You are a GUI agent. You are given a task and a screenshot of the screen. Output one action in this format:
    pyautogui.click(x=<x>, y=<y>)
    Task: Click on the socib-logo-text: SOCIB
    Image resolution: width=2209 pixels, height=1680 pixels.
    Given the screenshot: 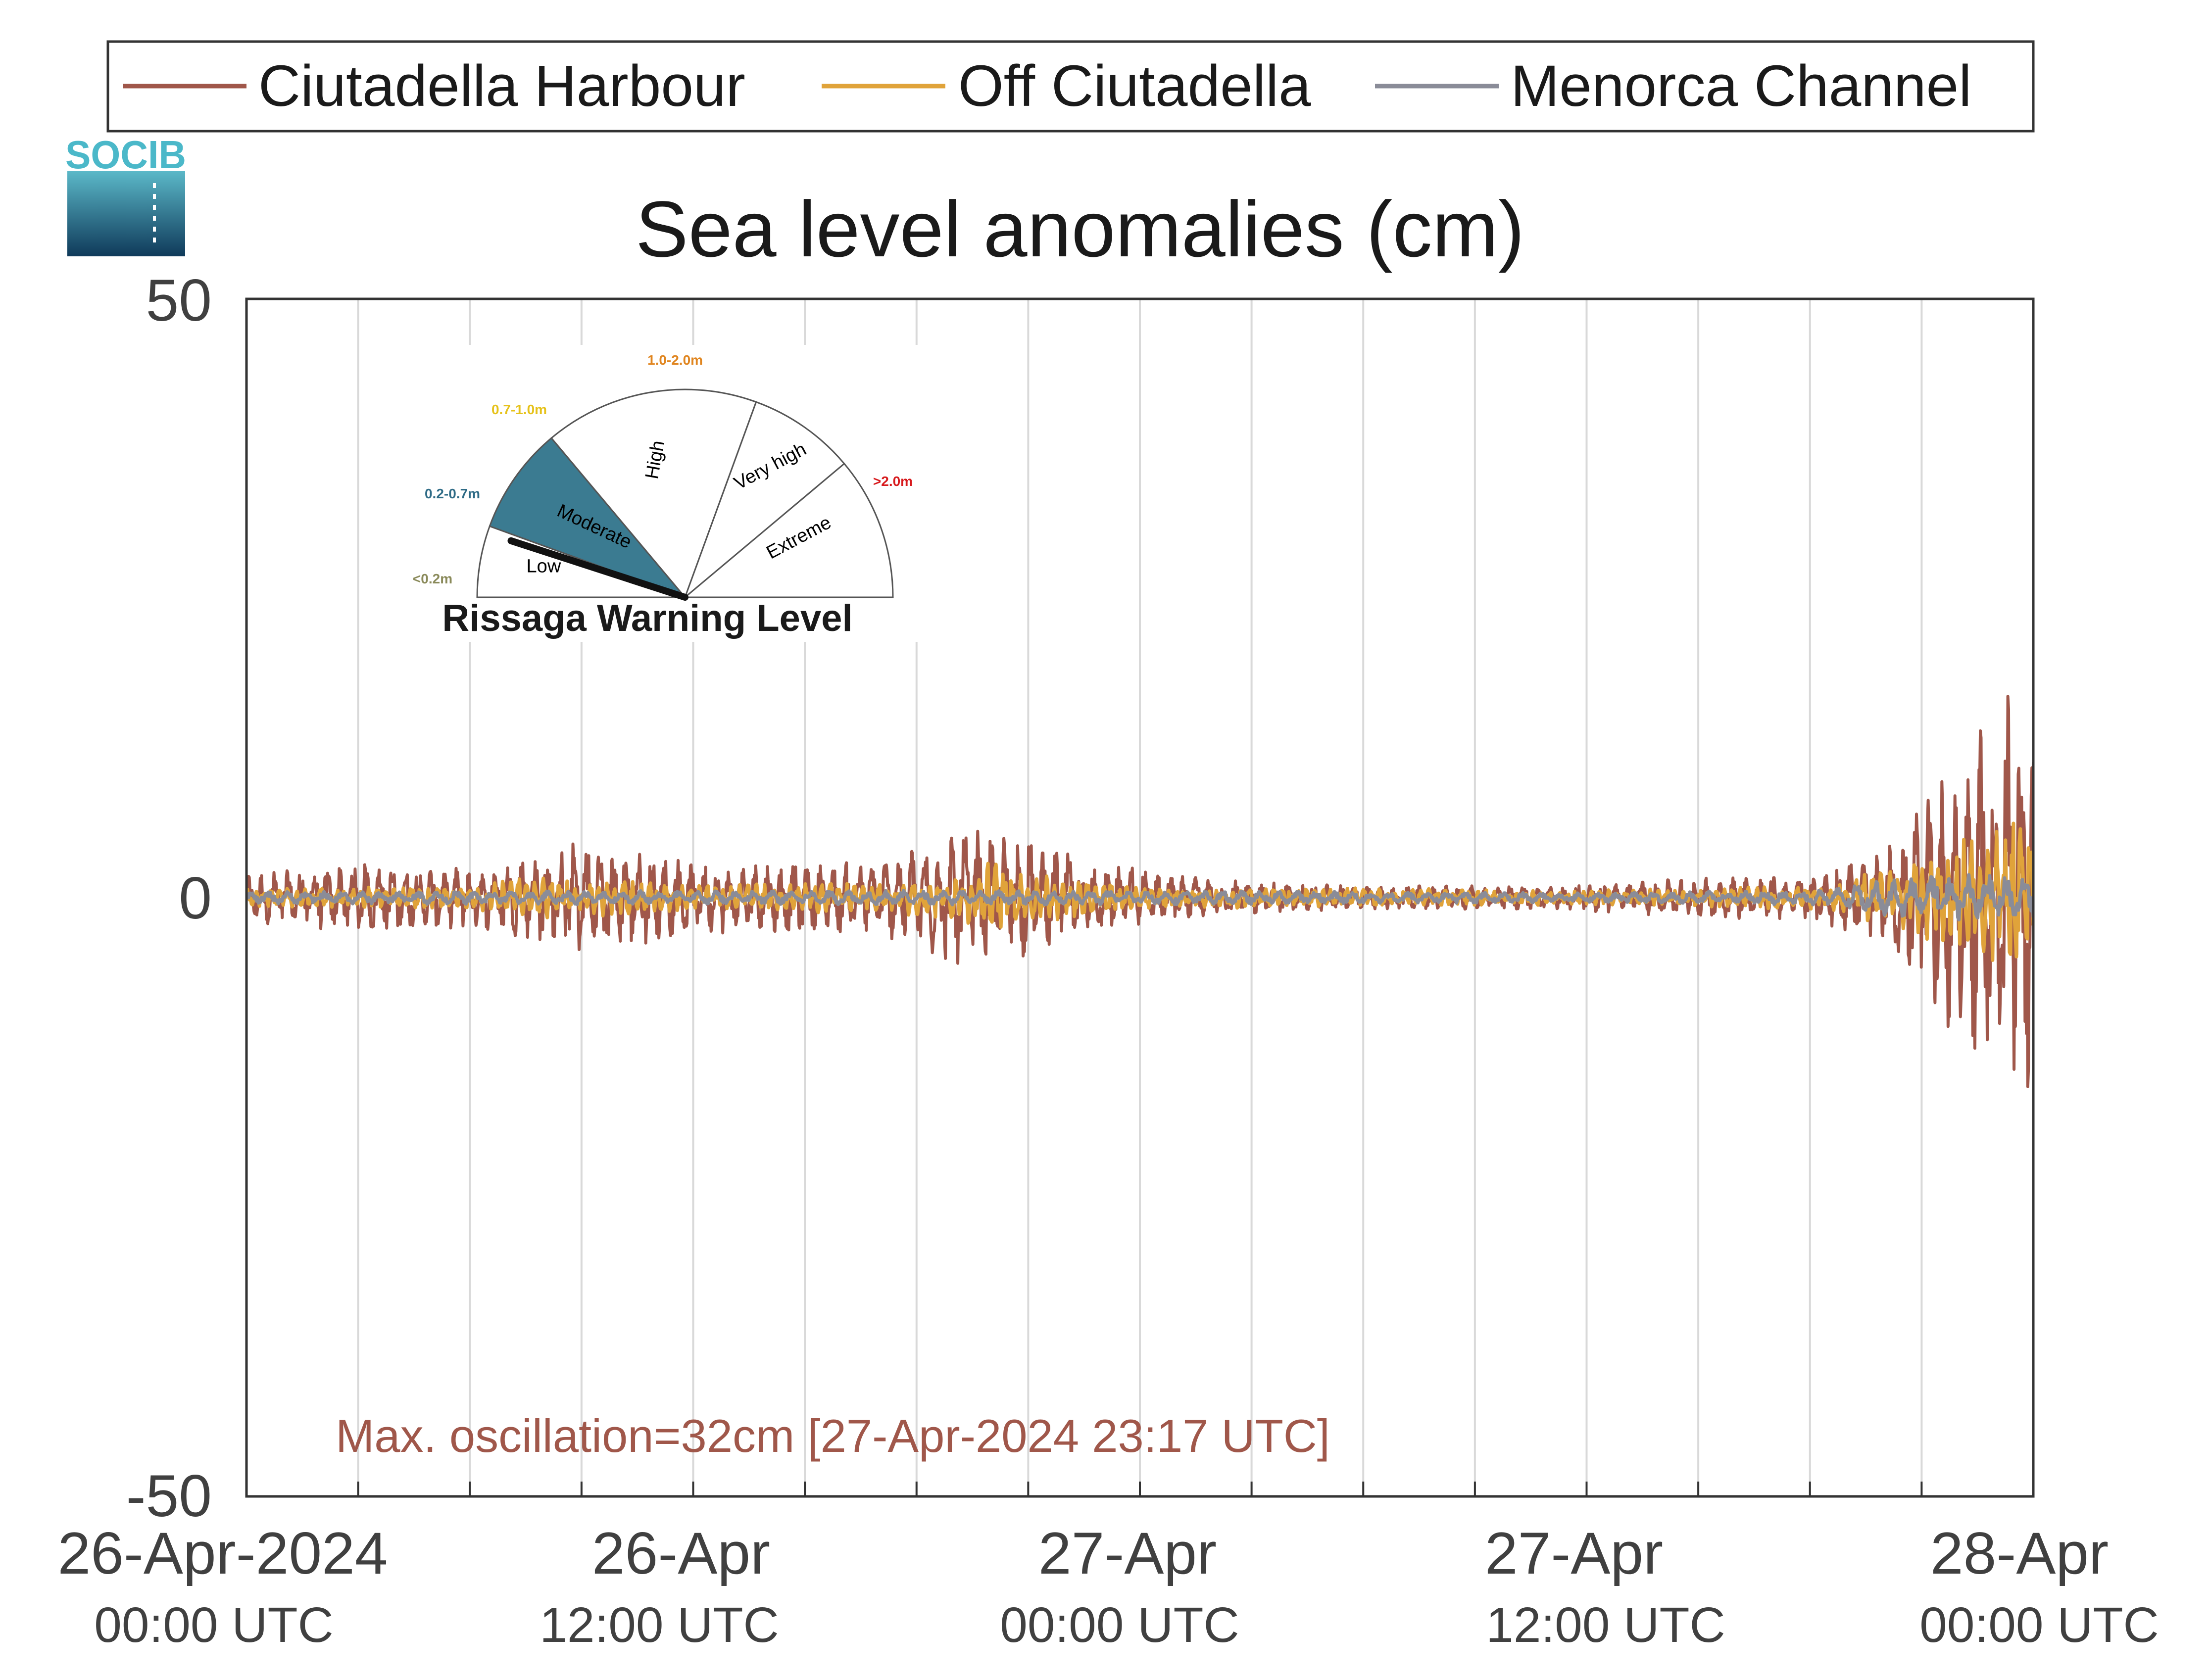 What is the action you would take?
    pyautogui.click(x=126, y=155)
    